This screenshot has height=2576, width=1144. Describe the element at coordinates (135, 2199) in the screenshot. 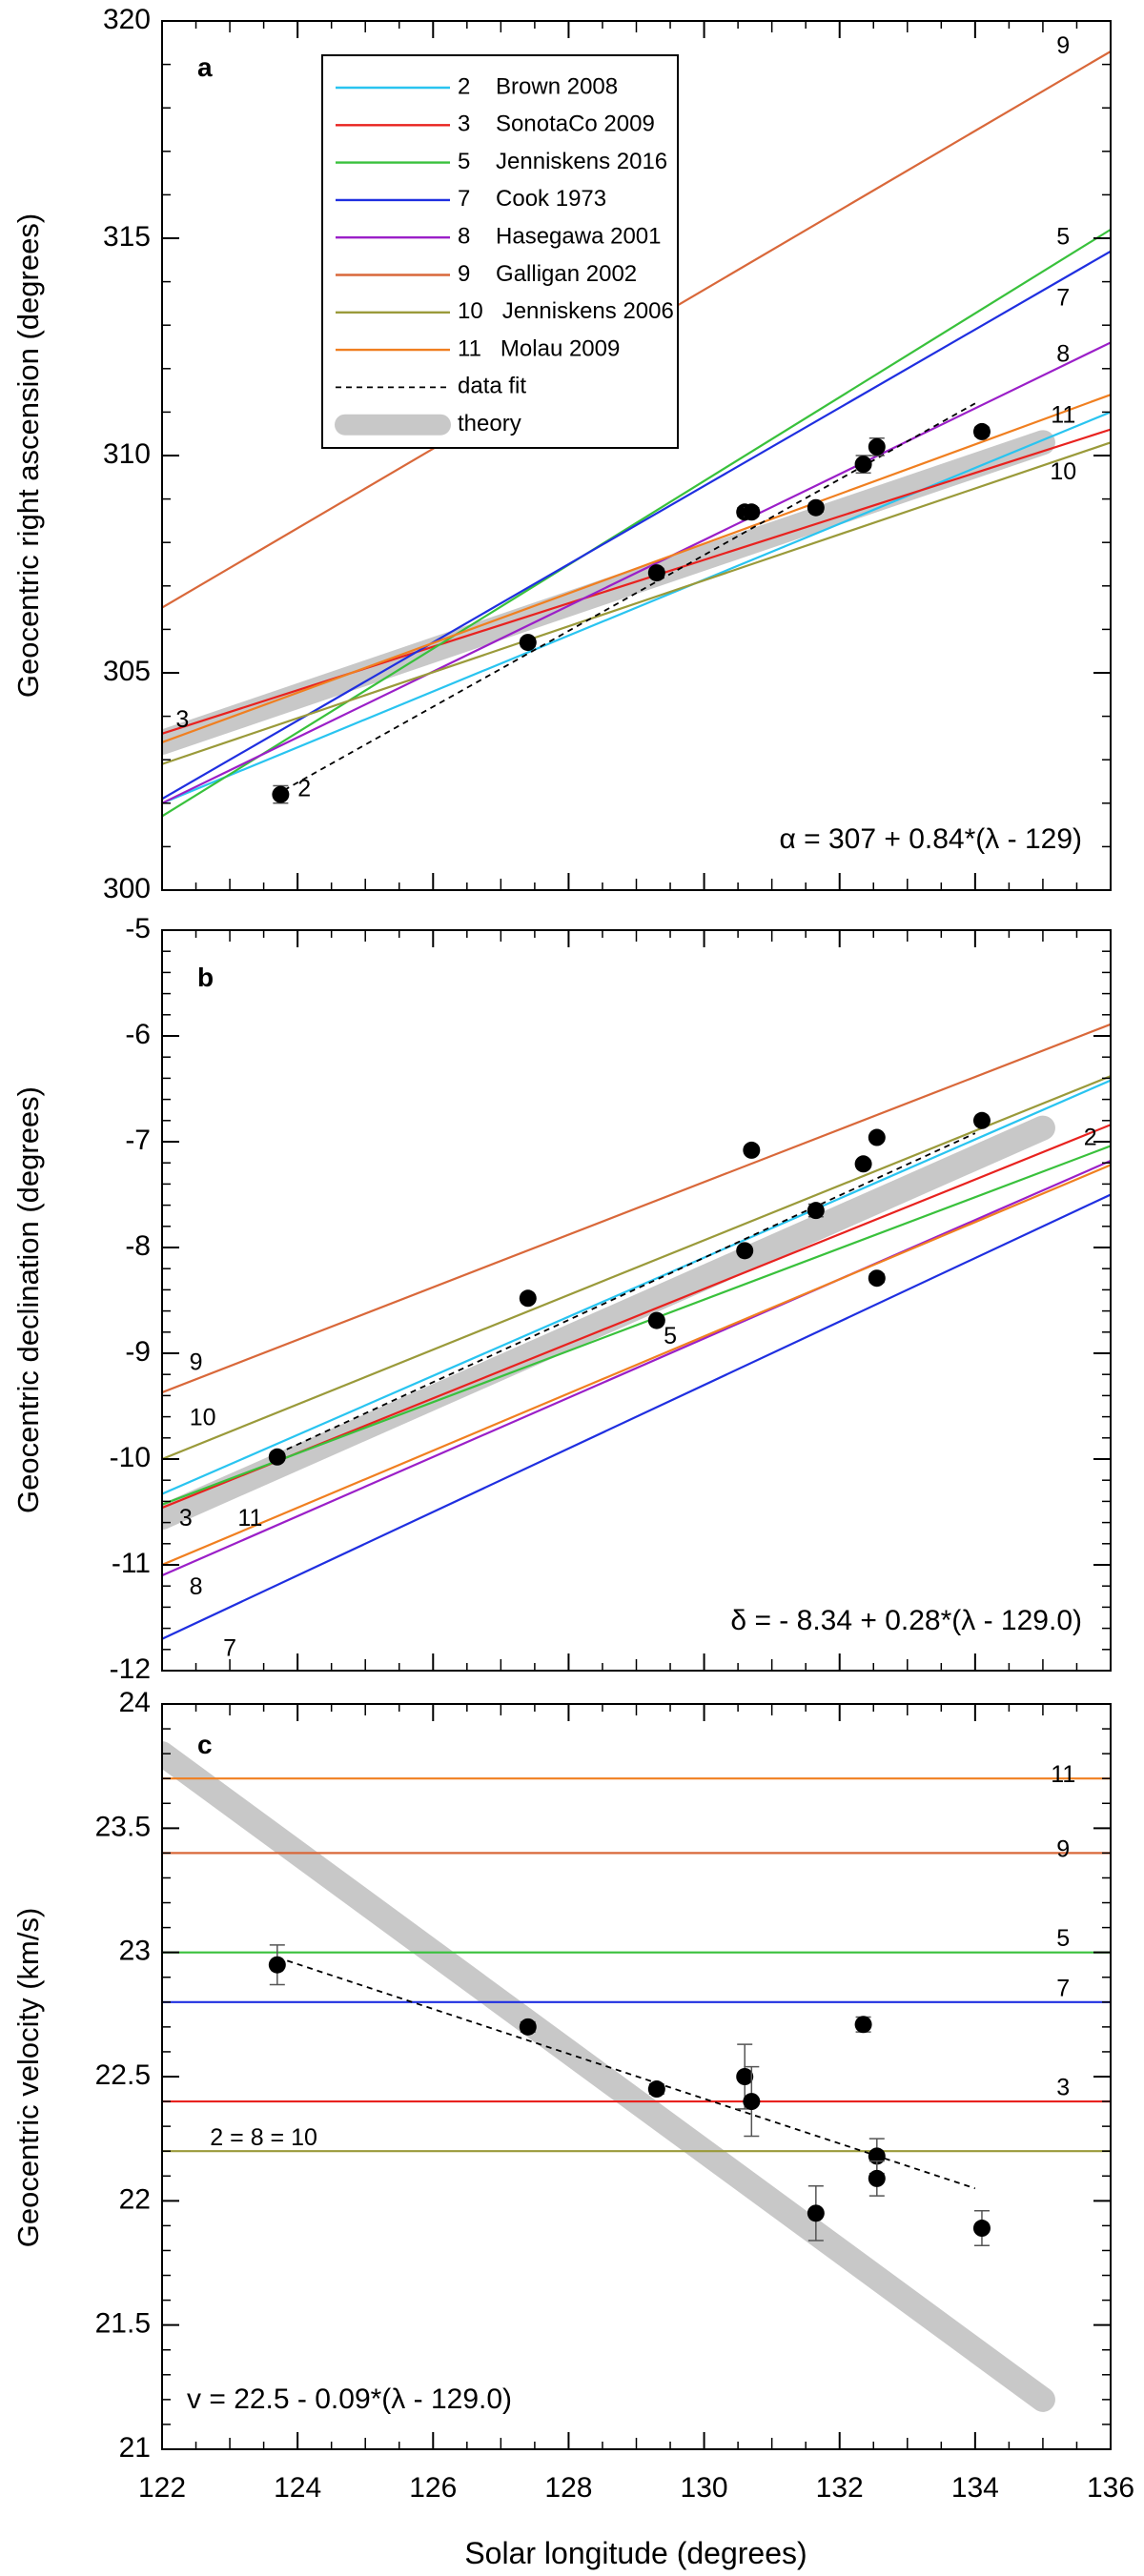

I see `y-tick-label: 22` at that location.